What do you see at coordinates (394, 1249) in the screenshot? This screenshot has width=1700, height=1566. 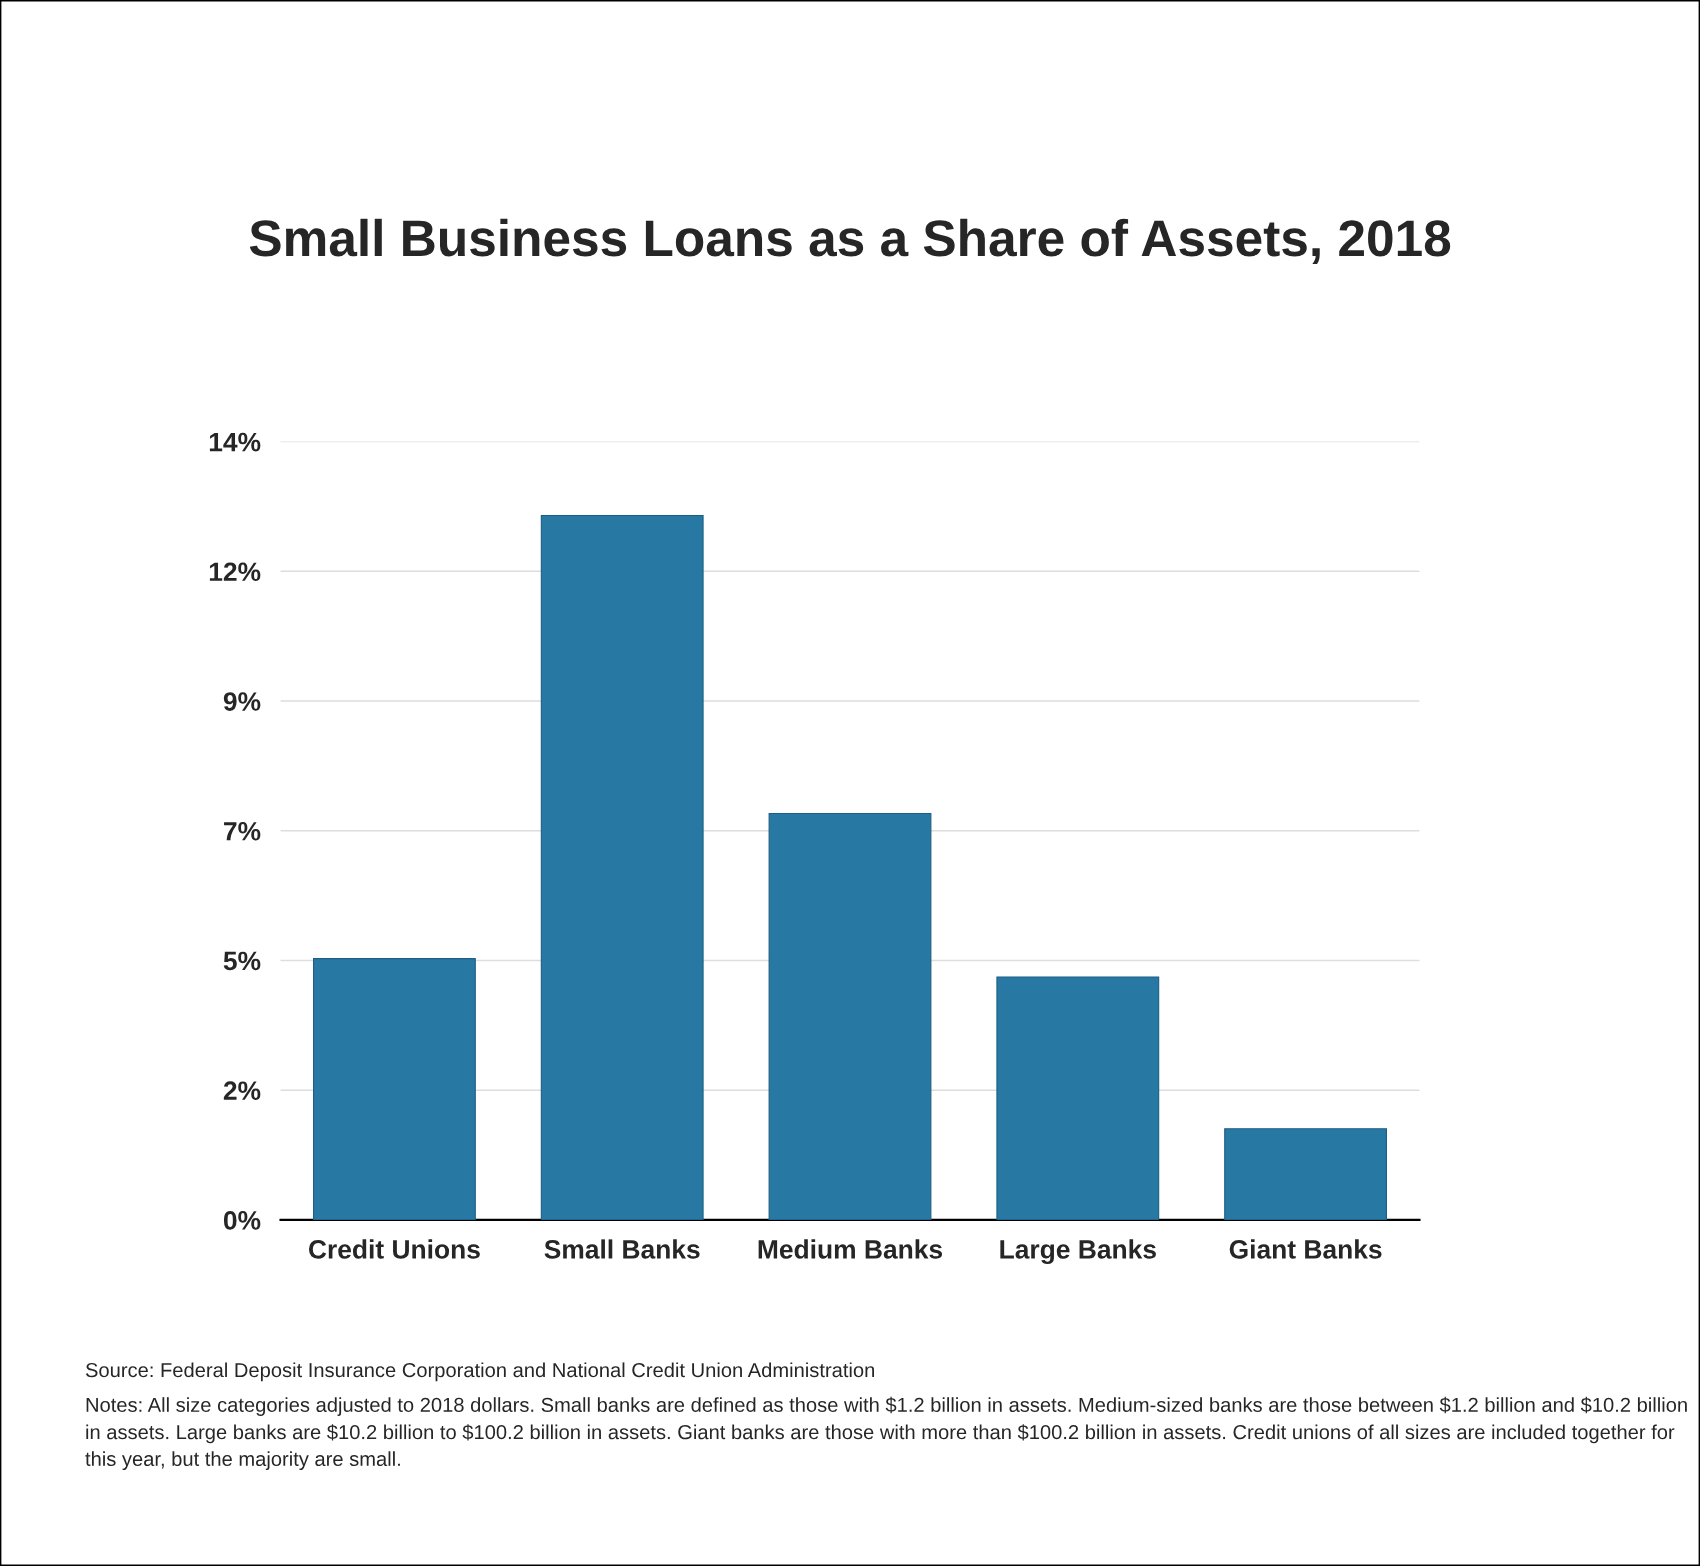 I see `x-tick-label: Credit Unions` at bounding box center [394, 1249].